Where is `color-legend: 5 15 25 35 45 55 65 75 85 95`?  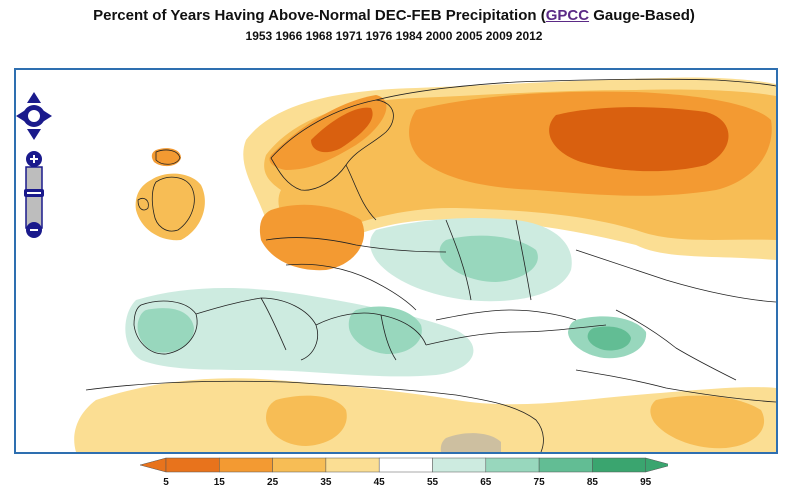 color-legend: 5 15 25 35 45 55 65 75 85 95 is located at coordinates (404, 472).